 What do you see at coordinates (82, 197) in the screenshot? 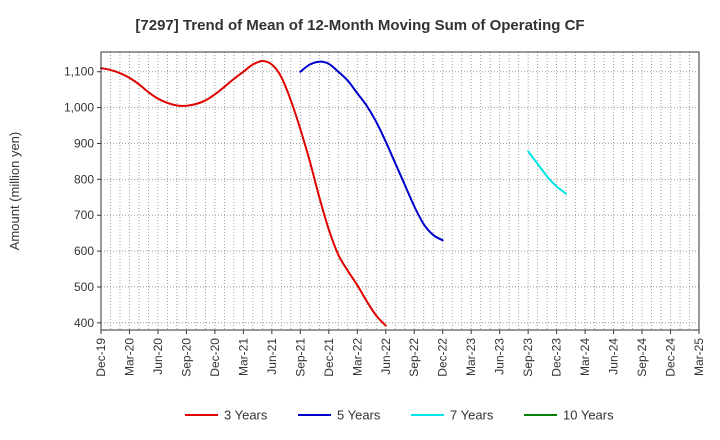
I see `y-axis: 400 500 600 700 800 900 1,000 1,100` at bounding box center [82, 197].